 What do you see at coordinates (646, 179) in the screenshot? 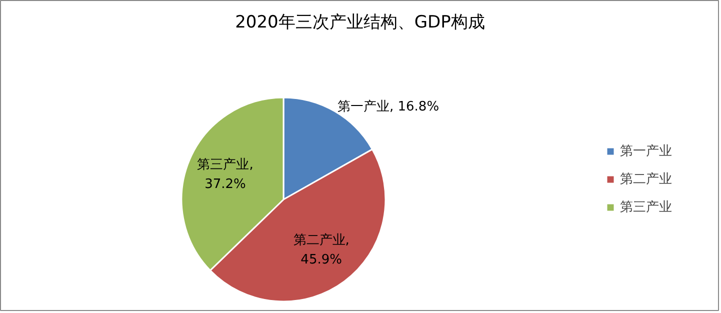
I see `legend-label: 第二产业` at bounding box center [646, 179].